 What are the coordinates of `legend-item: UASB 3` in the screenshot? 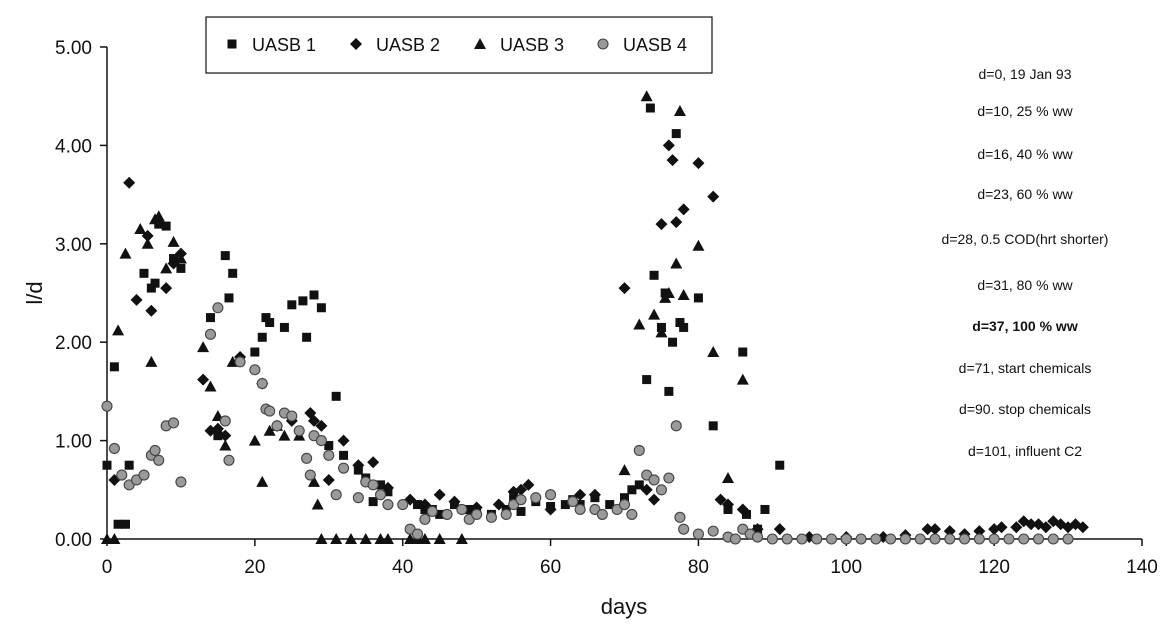 It's located at (519, 45).